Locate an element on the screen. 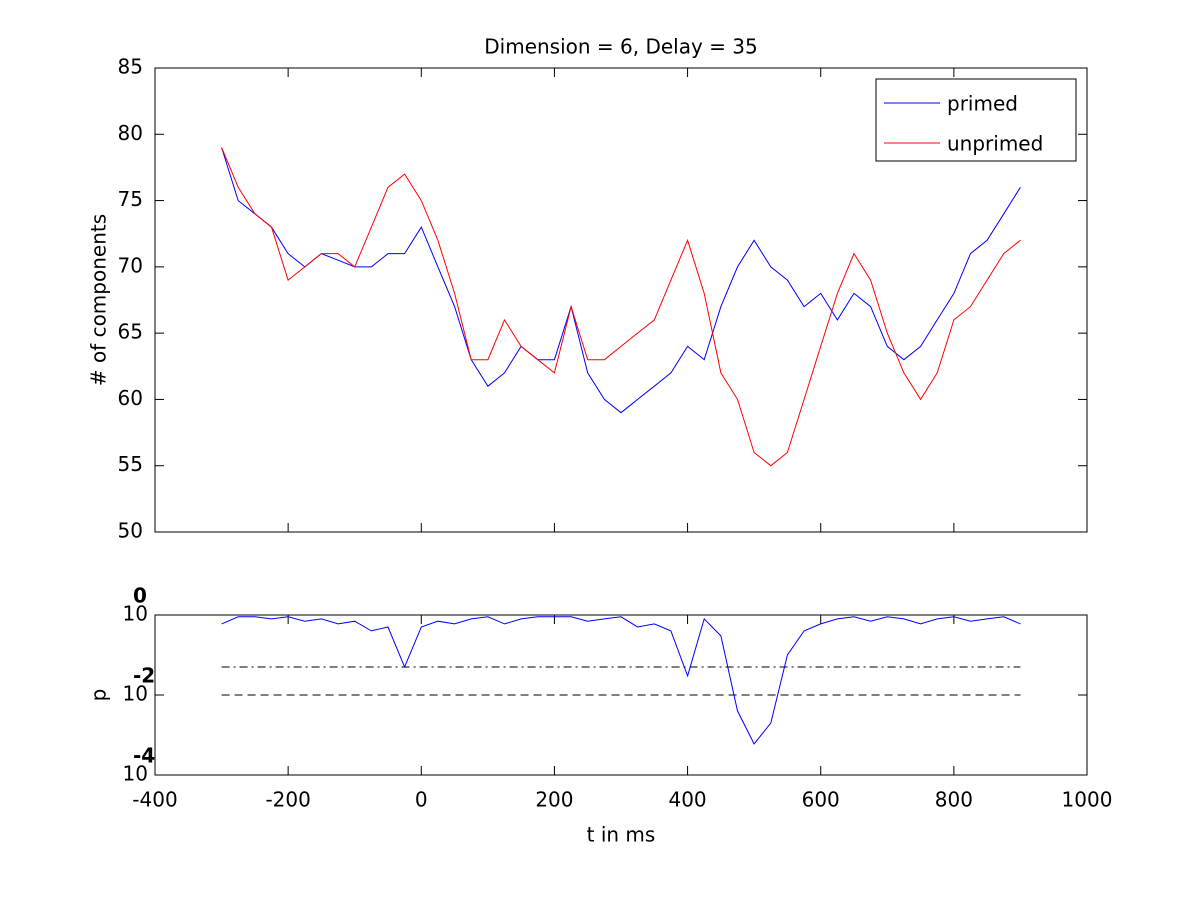 This screenshot has width=1200, height=901. plot-area is located at coordinates (621, 695).